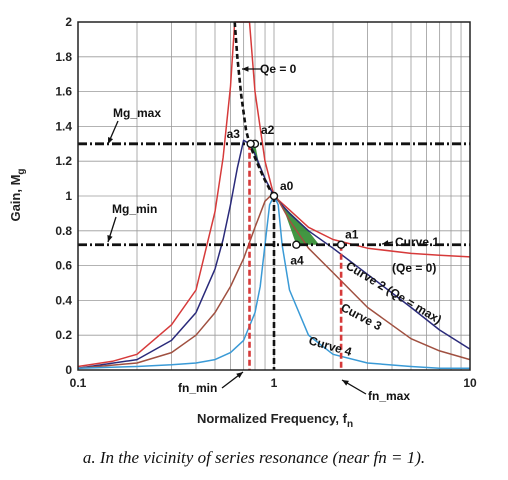 This screenshot has height=480, width=508. What do you see at coordinates (385, 243) in the screenshot?
I see `arrow-curve-1-head` at bounding box center [385, 243].